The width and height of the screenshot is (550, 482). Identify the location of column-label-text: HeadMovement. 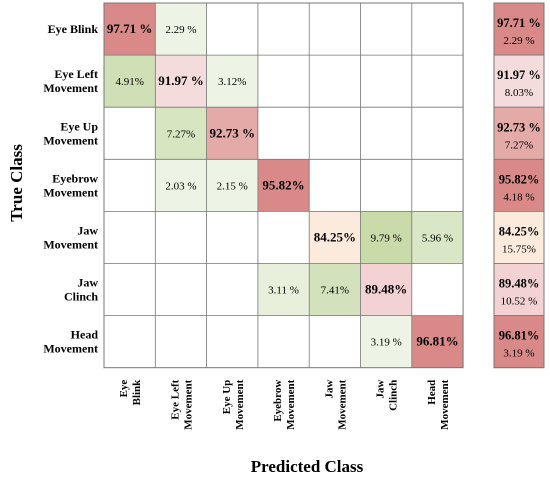
(438, 404).